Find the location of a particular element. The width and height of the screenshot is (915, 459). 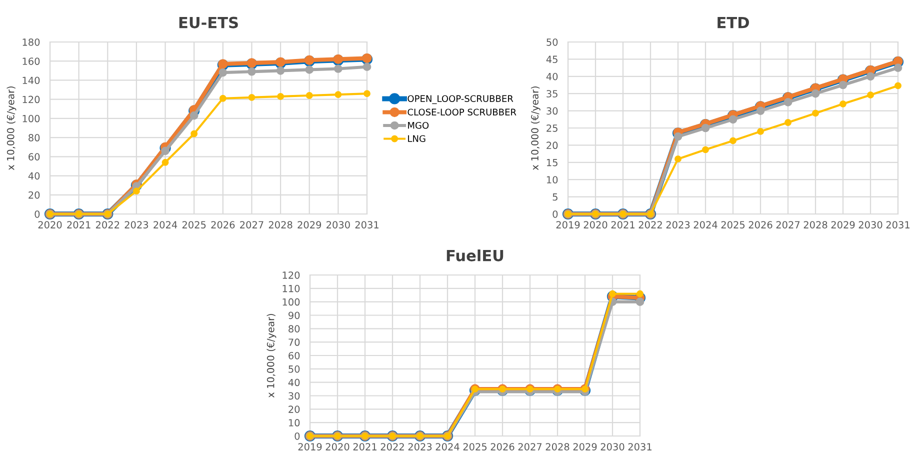

y-tick-label: 90 is located at coordinates (294, 316).